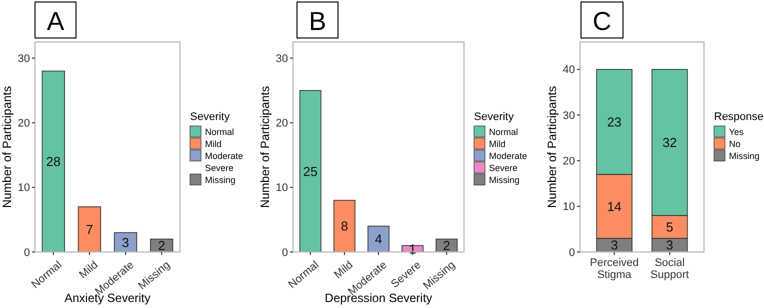 This screenshot has width=764, height=308. I want to click on data-label: 8, so click(344, 226).